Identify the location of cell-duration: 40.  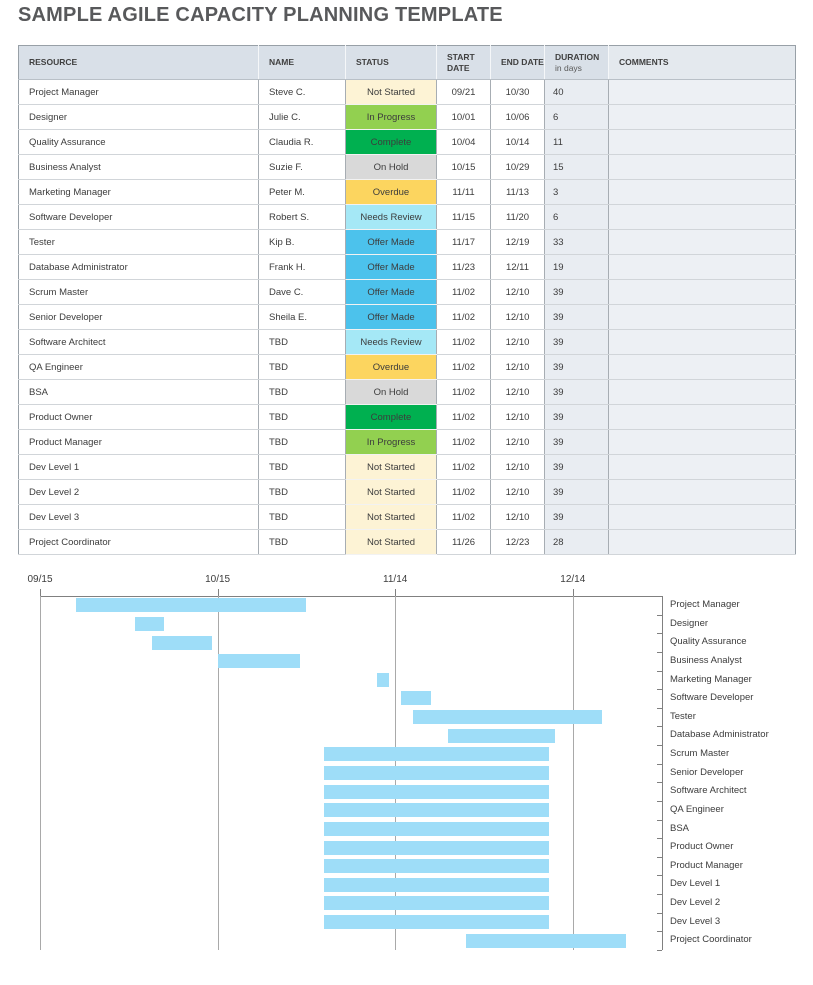
(576, 92).